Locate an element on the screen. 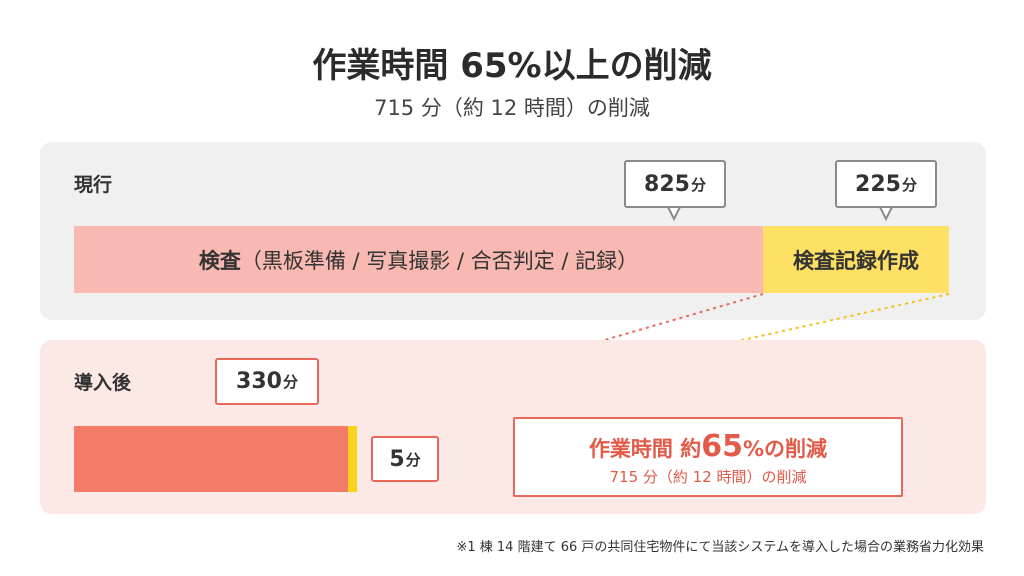 Image resolution: width=1024 pixels, height=576 pixels. record-bar-label: 検査記録作成 is located at coordinates (856, 260).